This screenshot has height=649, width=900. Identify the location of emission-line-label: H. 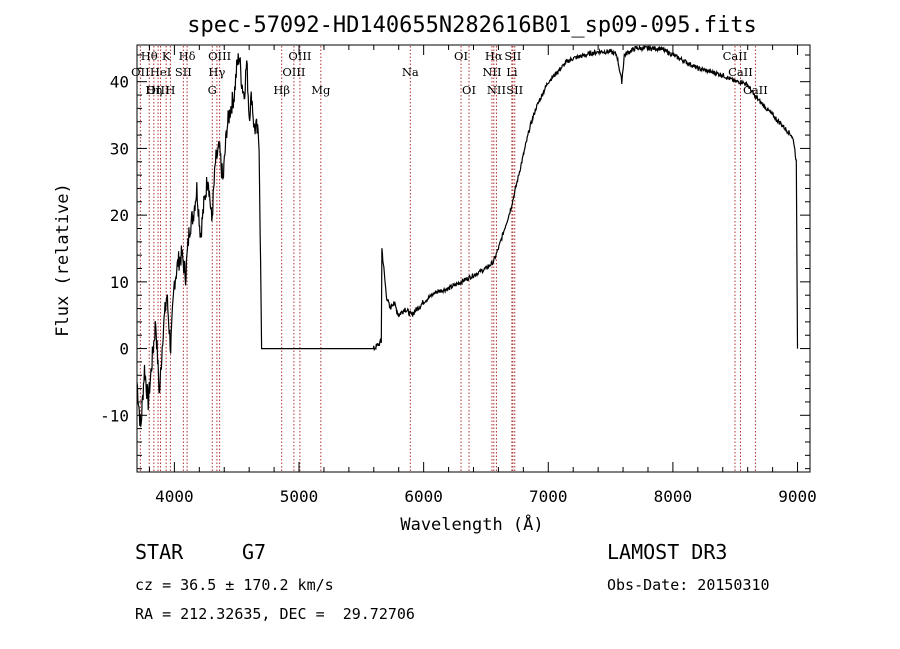
(170, 90).